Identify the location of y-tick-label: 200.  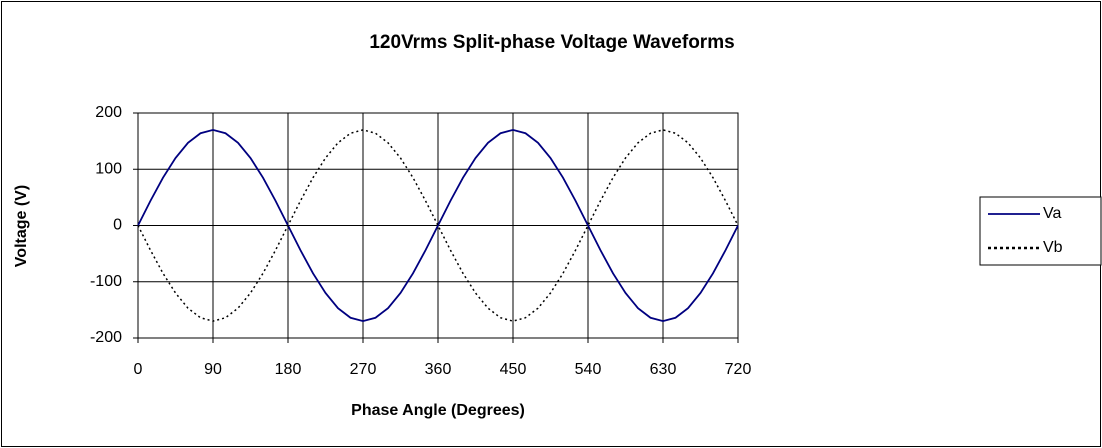
(108, 112).